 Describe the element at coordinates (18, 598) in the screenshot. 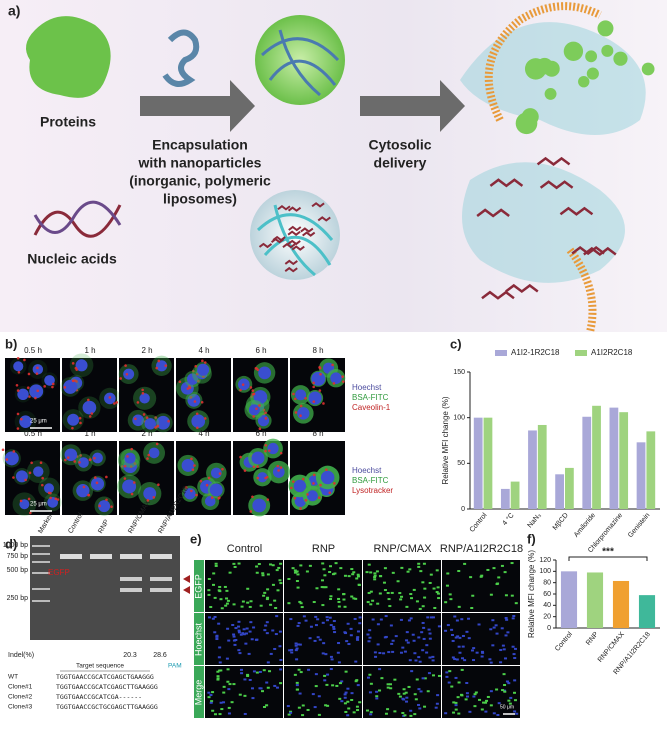

I see `marker-label: 250 bp` at that location.